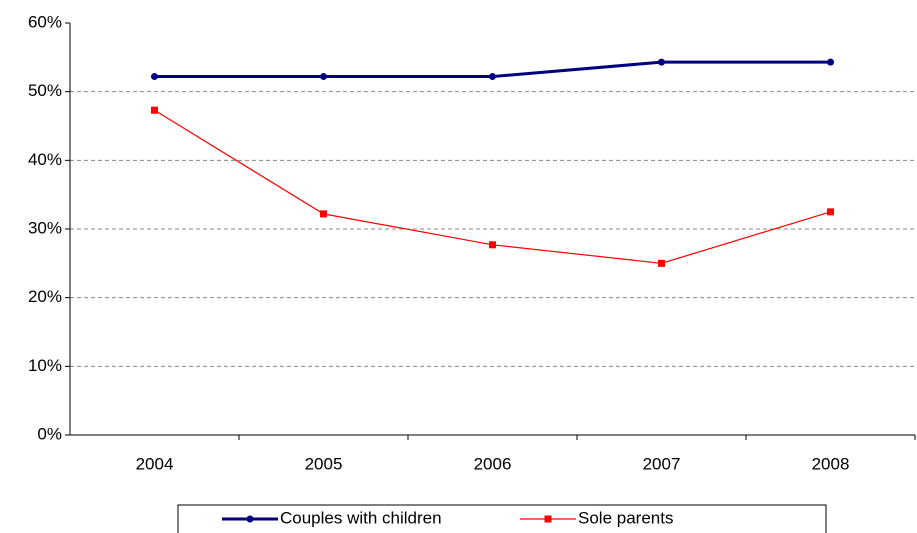  What do you see at coordinates (45, 159) in the screenshot?
I see `y-tick-label: 40%` at bounding box center [45, 159].